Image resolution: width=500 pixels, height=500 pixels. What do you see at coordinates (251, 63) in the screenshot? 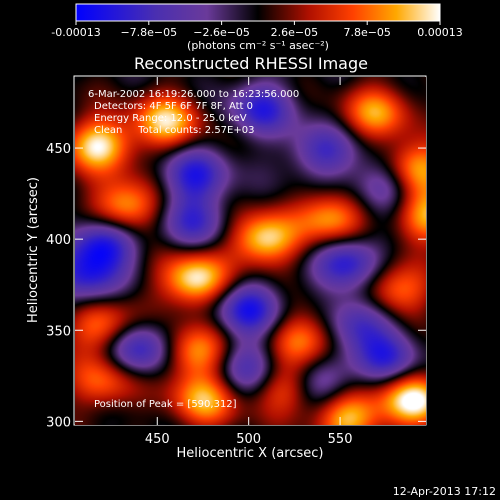
I see `chart-title: Reconstructed RHESSI Image` at bounding box center [251, 63].